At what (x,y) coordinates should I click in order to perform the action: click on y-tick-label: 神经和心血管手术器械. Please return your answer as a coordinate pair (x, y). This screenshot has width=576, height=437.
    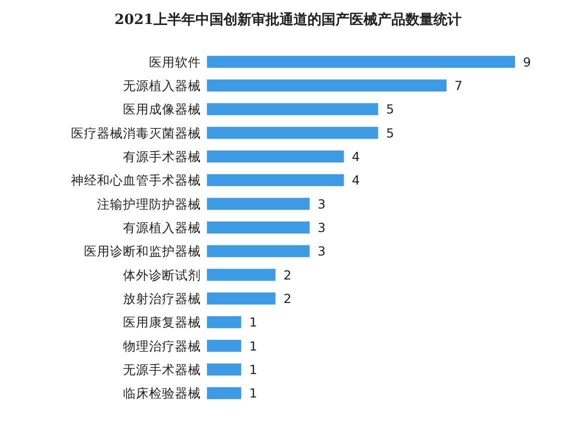
    Looking at the image, I should click on (136, 180).